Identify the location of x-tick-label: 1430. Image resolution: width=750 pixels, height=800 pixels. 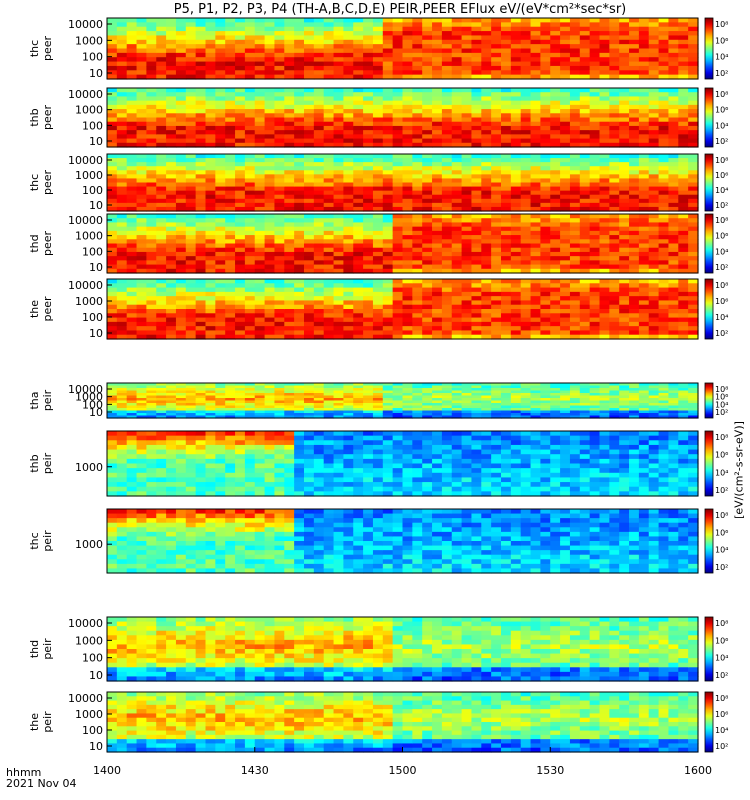
(255, 770).